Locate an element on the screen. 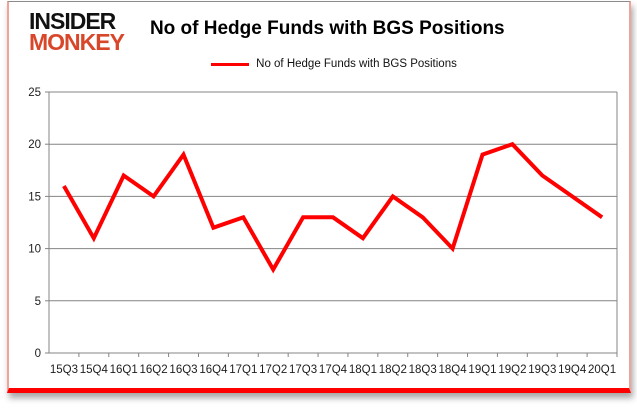 This screenshot has width=637, height=408. x-axis-label: 16Q4 is located at coordinates (213, 370).